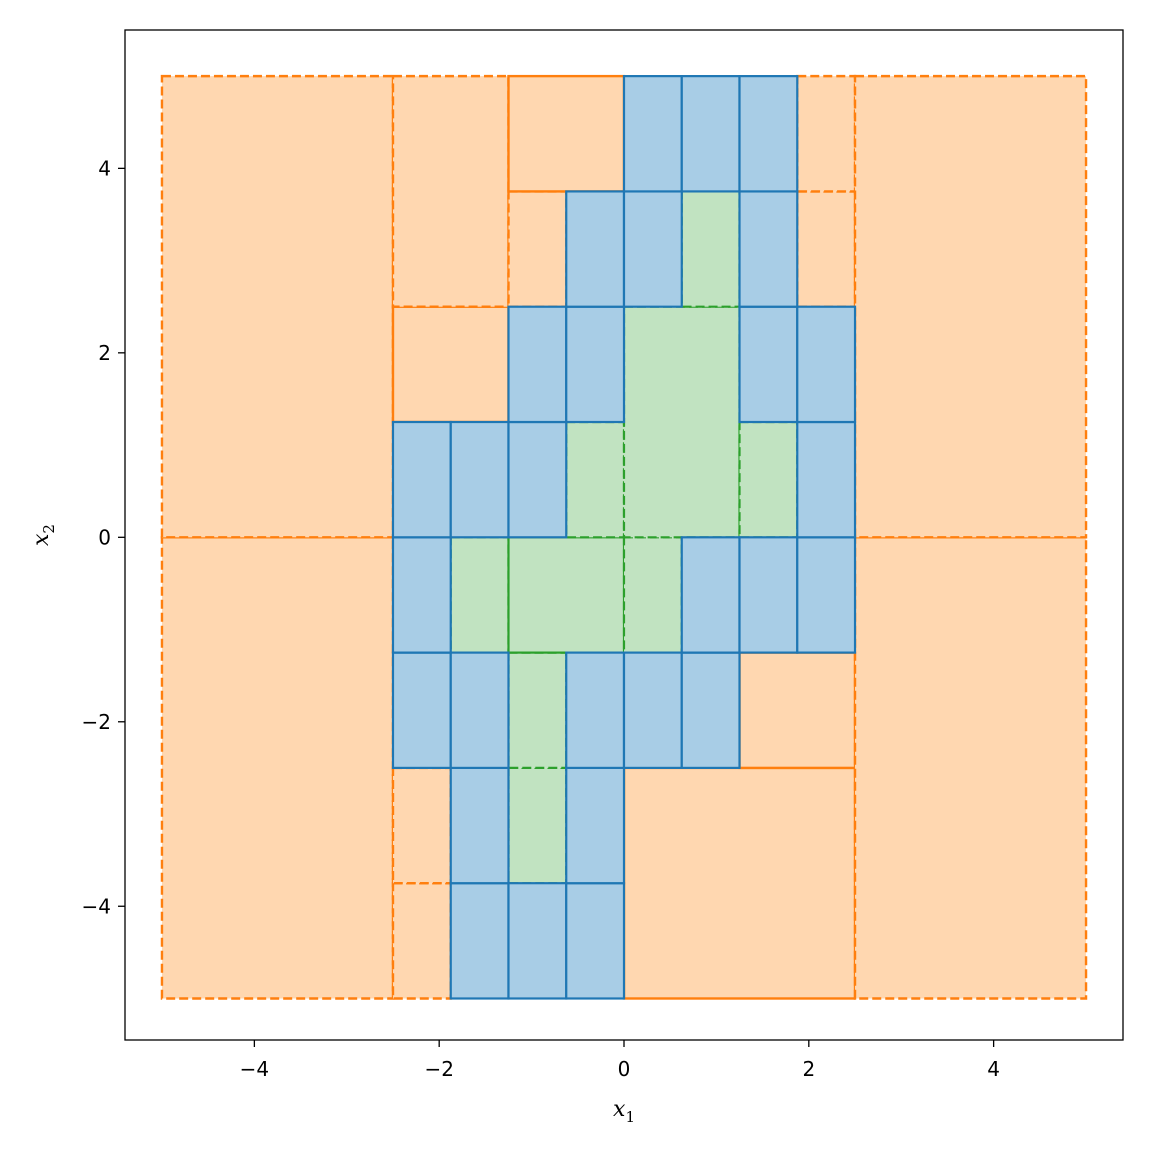 This screenshot has width=1152, height=1152. What do you see at coordinates (624, 1069) in the screenshot?
I see `x-tick-label: 0` at bounding box center [624, 1069].